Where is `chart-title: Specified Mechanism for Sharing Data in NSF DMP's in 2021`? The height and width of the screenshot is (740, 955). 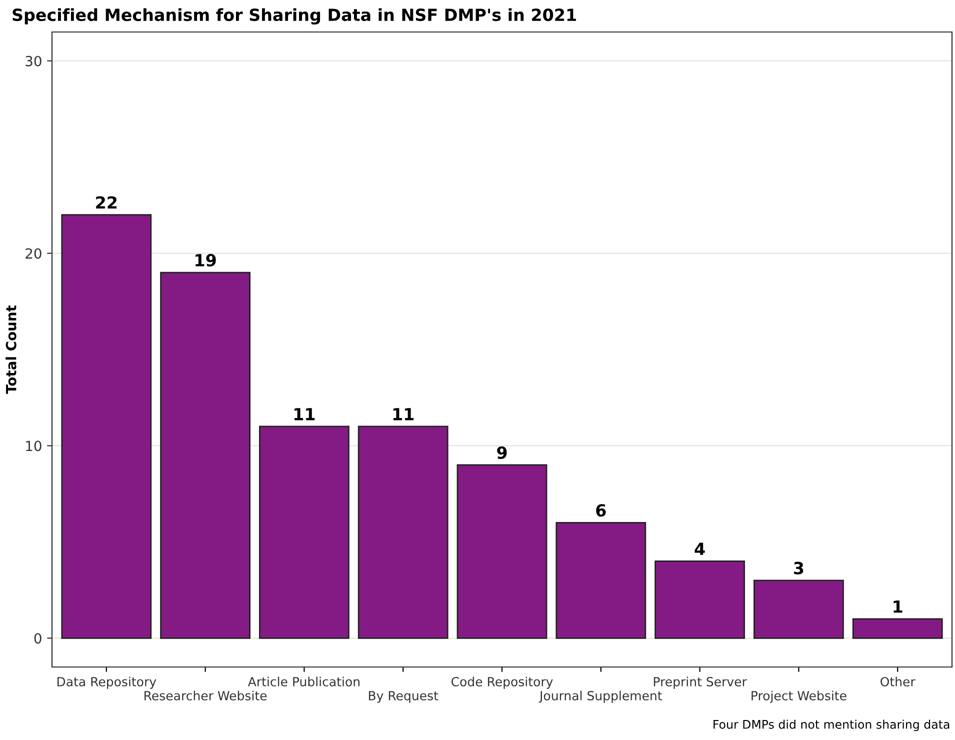 chart-title: Specified Mechanism for Sharing Data in NSF DMP's in 2021 is located at coordinates (294, 16).